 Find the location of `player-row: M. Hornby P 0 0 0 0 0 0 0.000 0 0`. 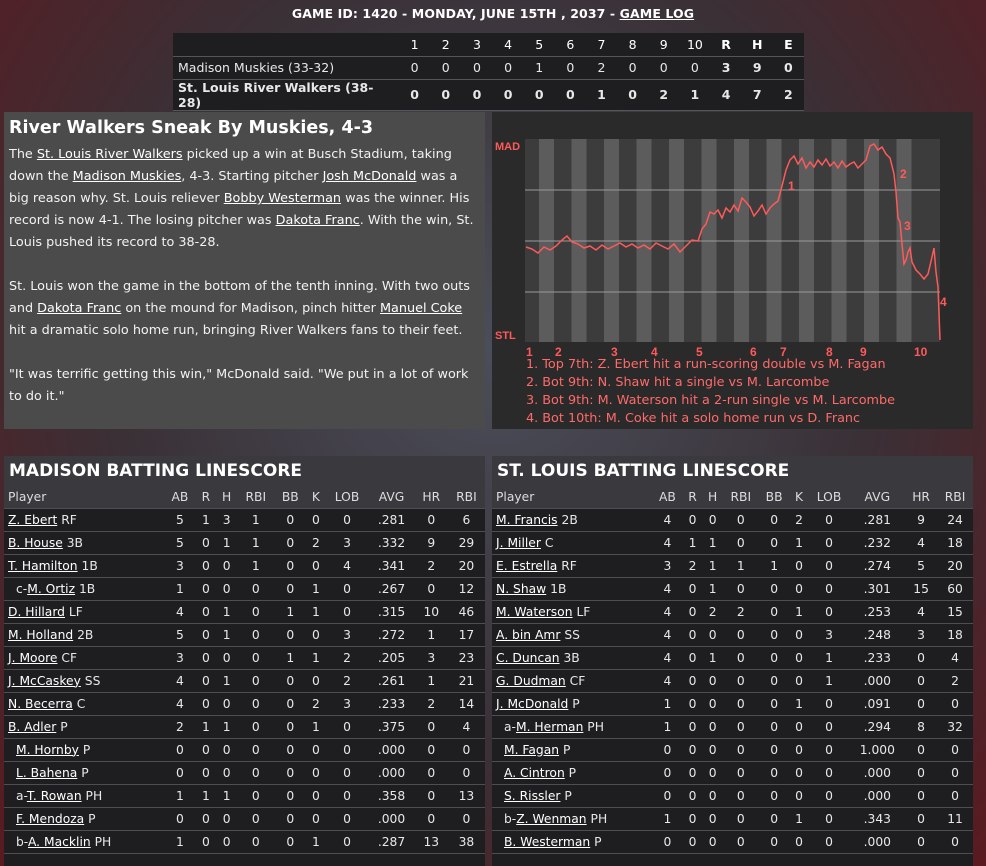

player-row: M. Hornby P 0 0 0 0 0 0 0.000 0 0 is located at coordinates (244, 750).